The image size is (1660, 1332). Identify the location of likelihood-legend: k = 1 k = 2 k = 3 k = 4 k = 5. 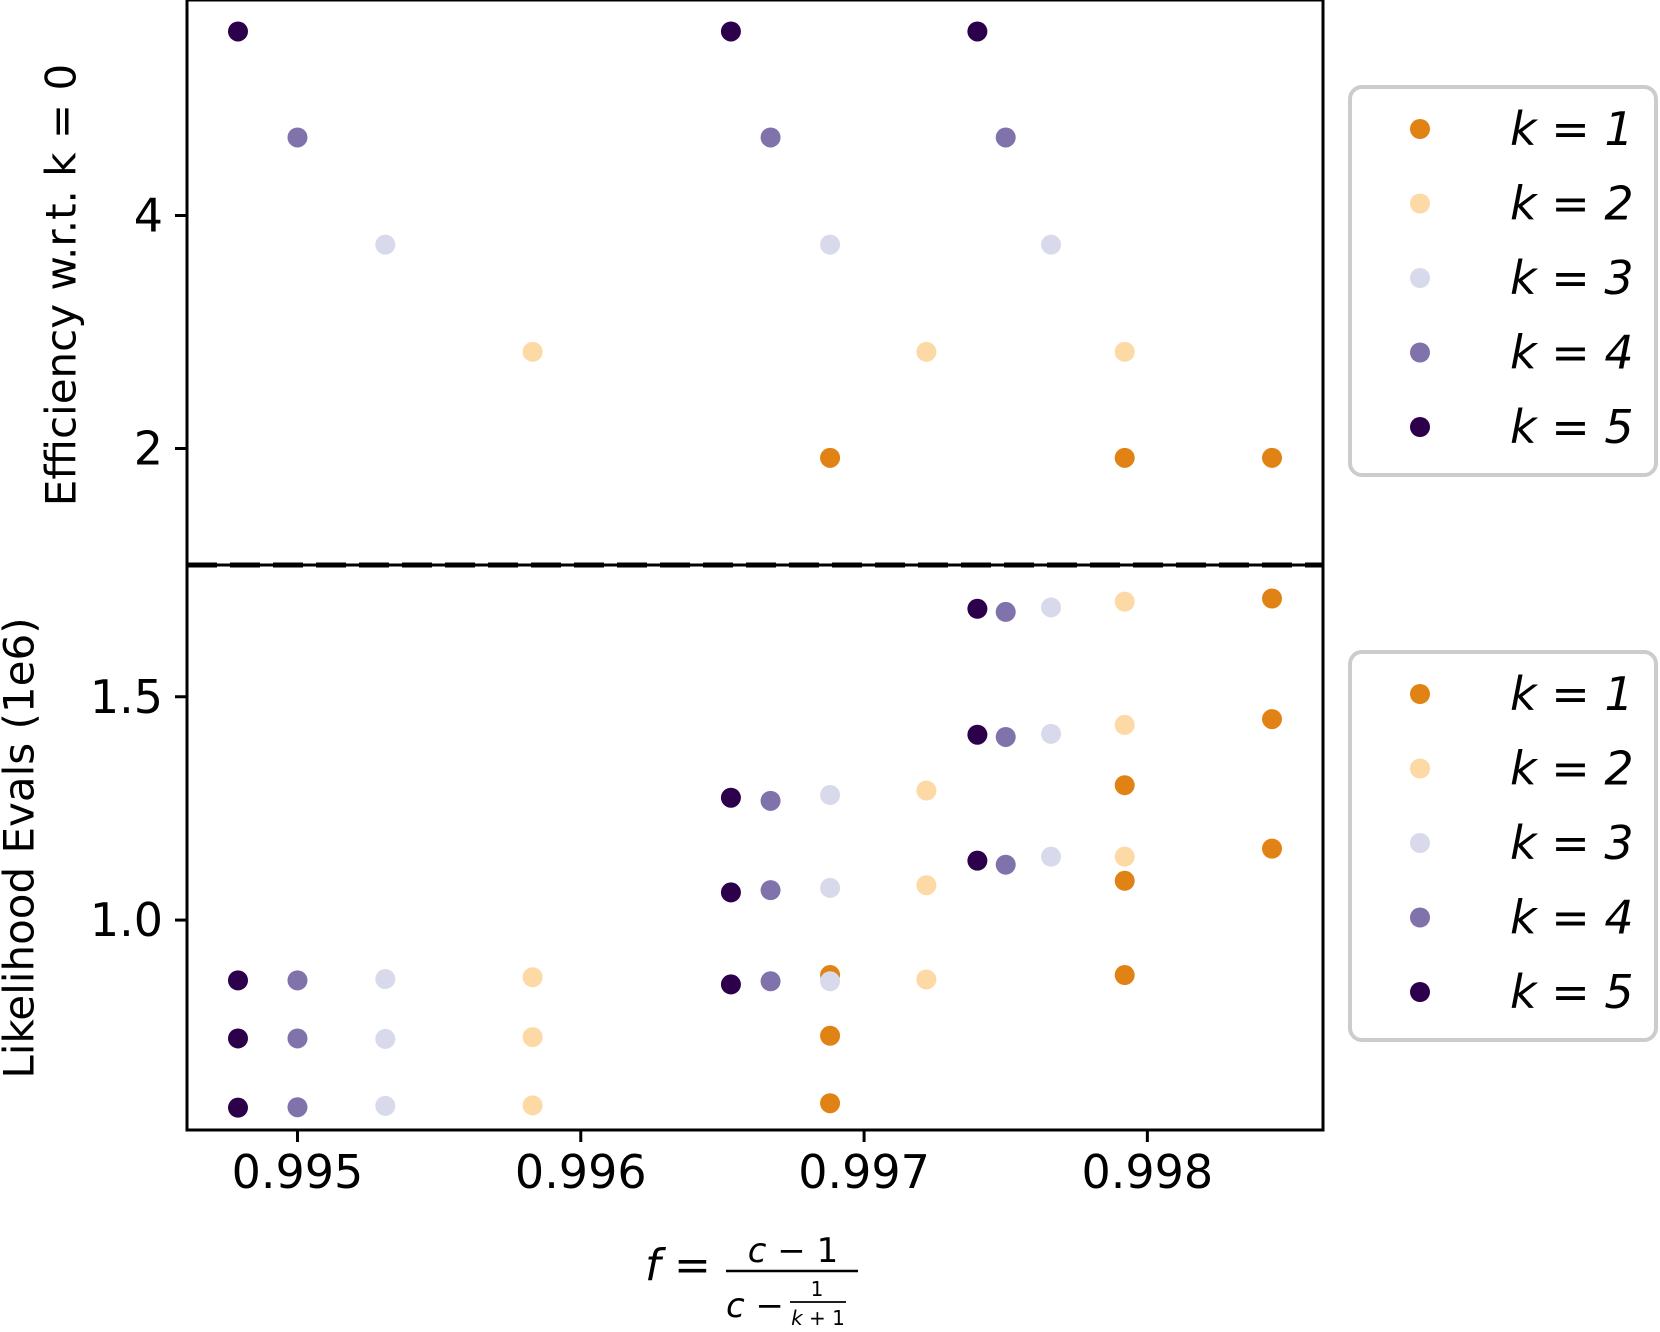
(1503, 846).